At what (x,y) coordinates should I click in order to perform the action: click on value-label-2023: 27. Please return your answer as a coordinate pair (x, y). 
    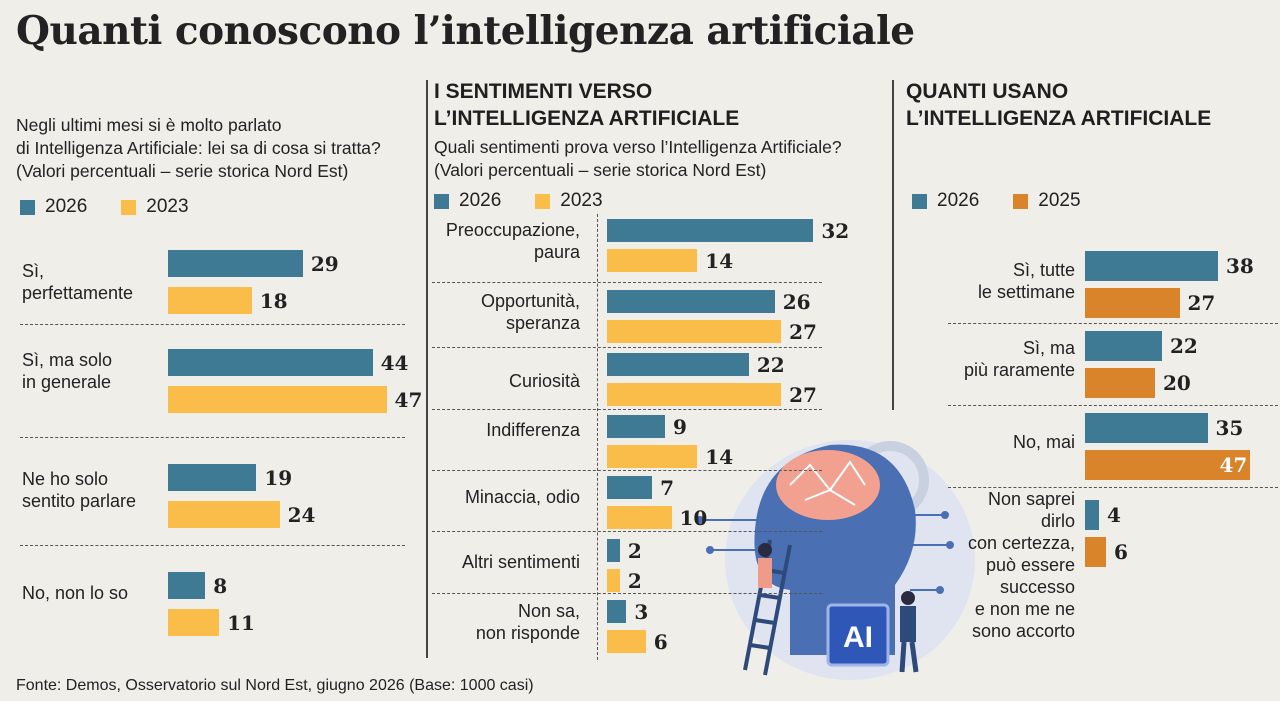
    Looking at the image, I should click on (803, 394).